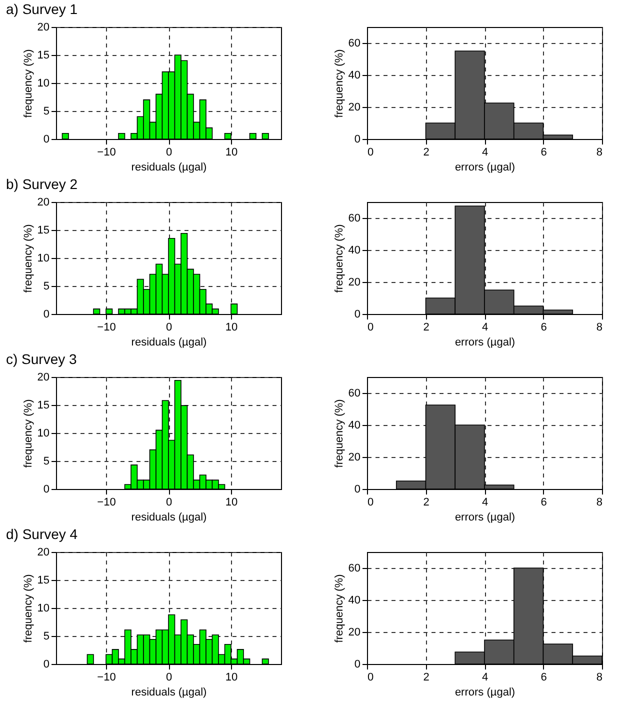 This screenshot has height=713, width=637. I want to click on chart-title: d) Survey 4, so click(42, 534).